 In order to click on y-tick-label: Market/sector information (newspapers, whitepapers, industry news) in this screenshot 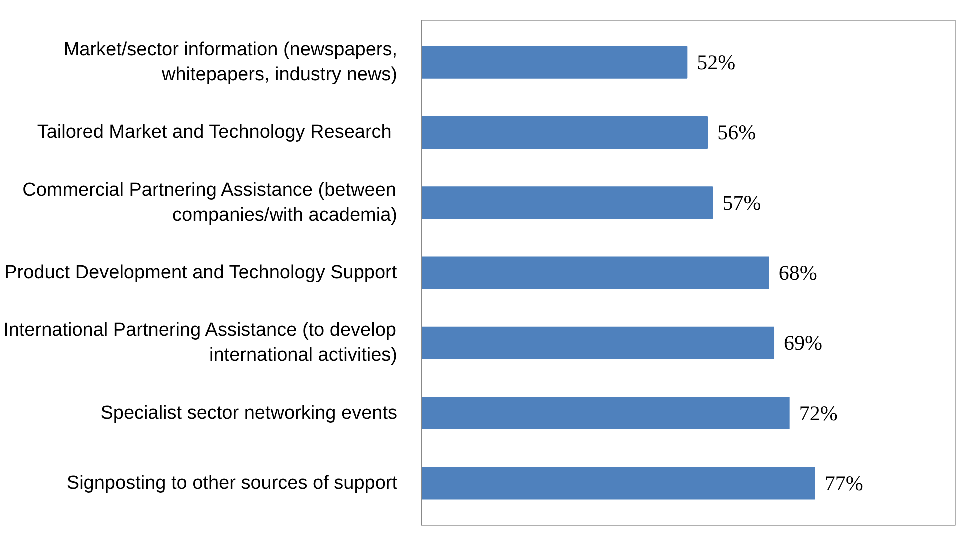, I will do `click(231, 62)`.